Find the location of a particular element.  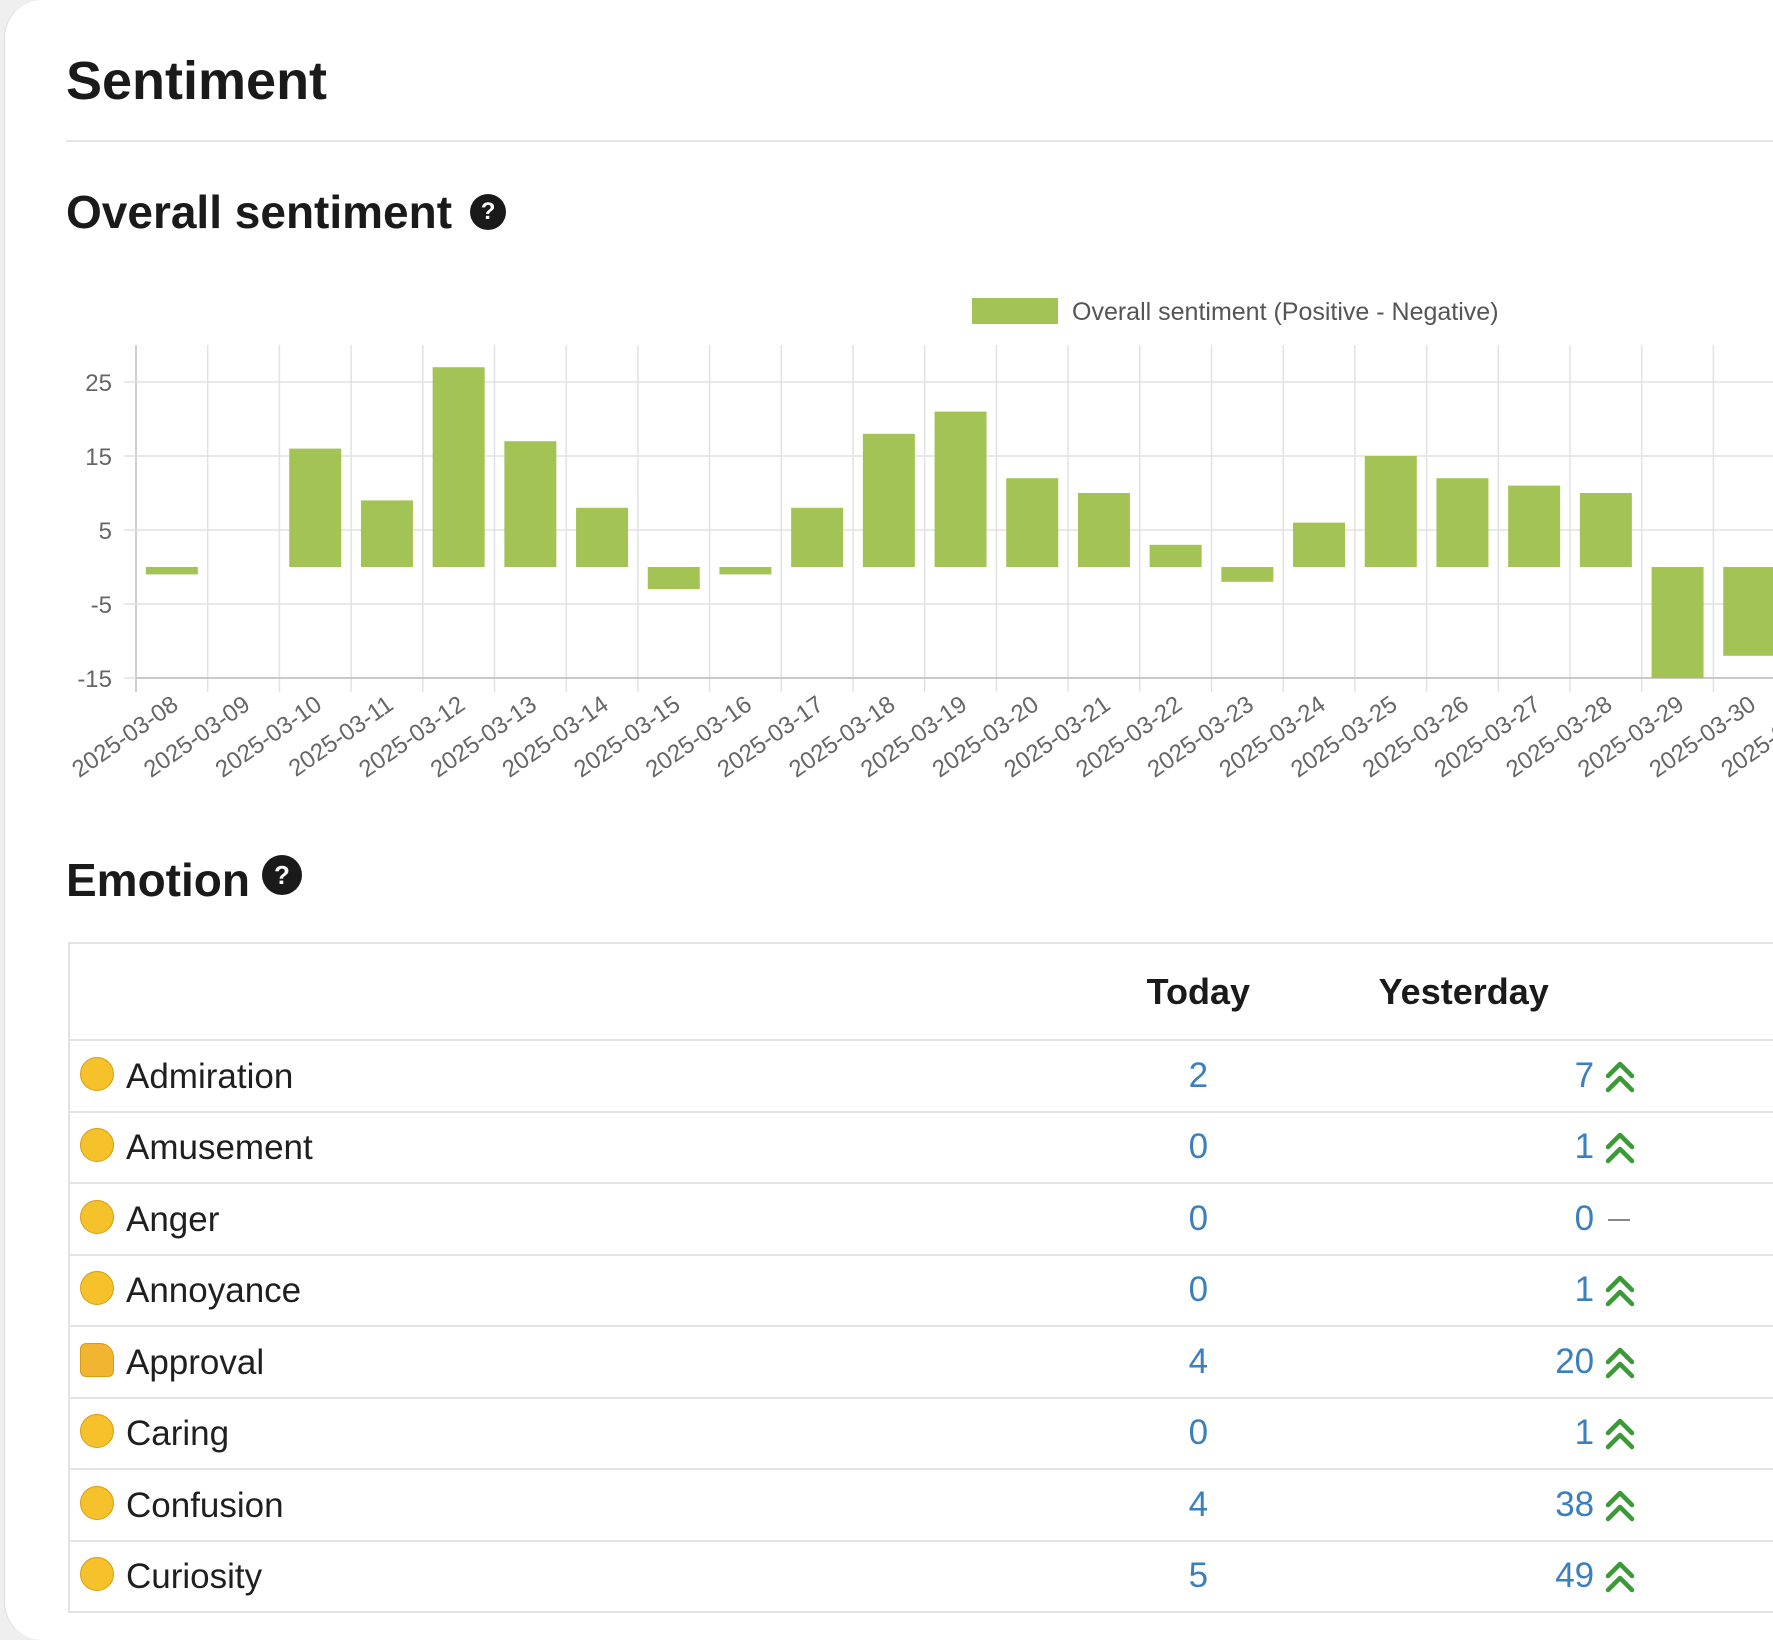

emotion-name-cell: Admiration is located at coordinates (589, 1076).